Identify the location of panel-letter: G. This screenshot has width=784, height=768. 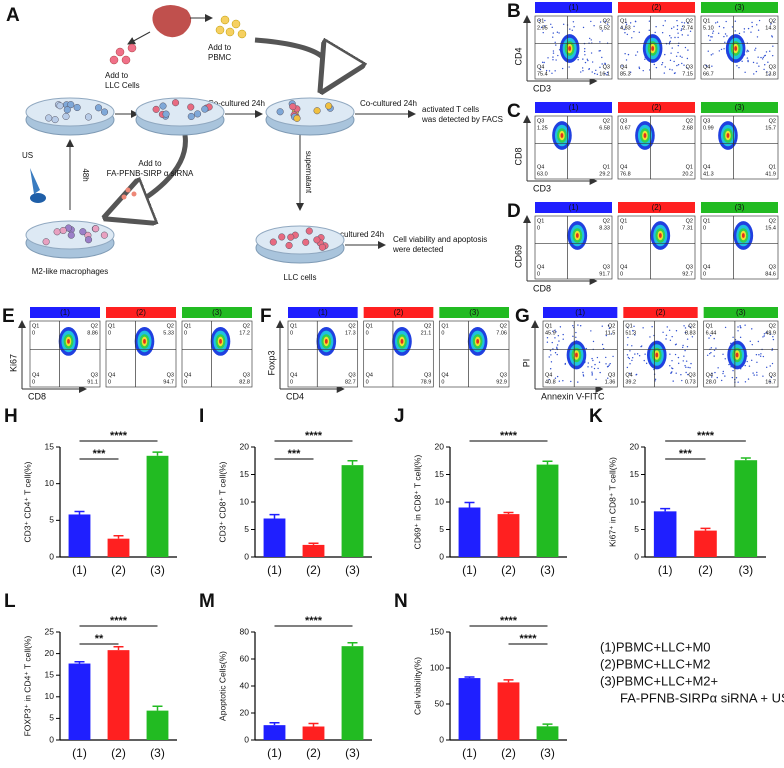
(522, 316).